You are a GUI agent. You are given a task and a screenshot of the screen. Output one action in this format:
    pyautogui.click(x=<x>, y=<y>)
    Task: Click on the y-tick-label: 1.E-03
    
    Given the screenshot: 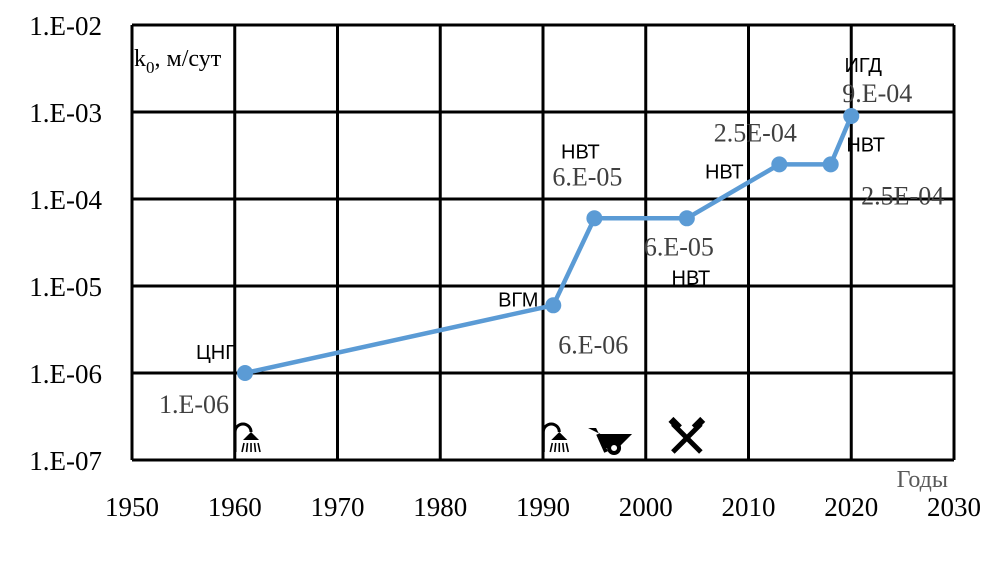 What is the action you would take?
    pyautogui.click(x=65, y=113)
    